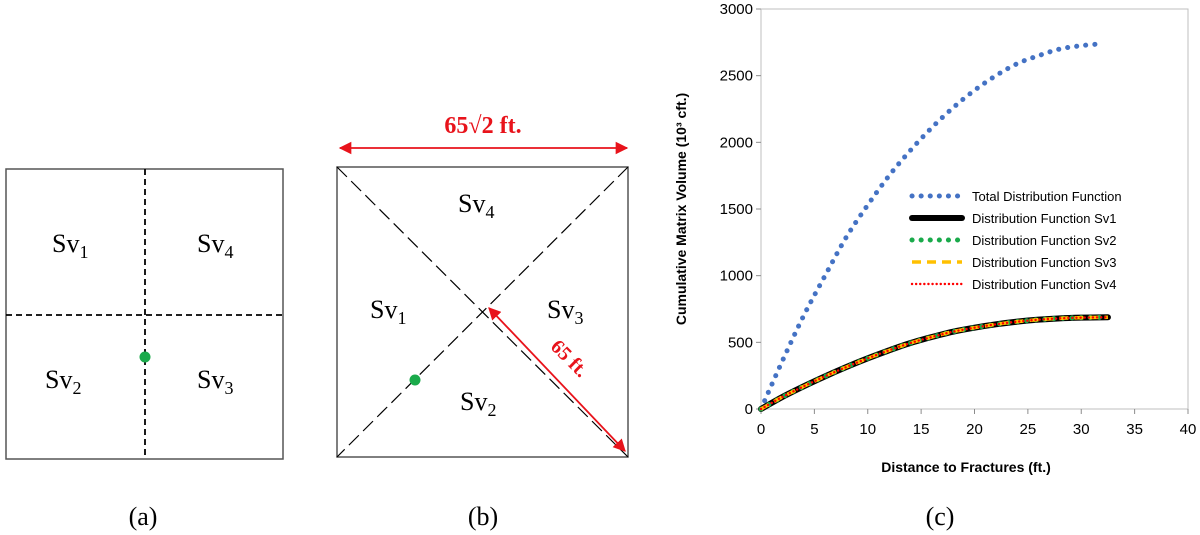 The width and height of the screenshot is (1200, 535). Describe the element at coordinates (867, 429) in the screenshot. I see `x-tick-label: 10` at that location.